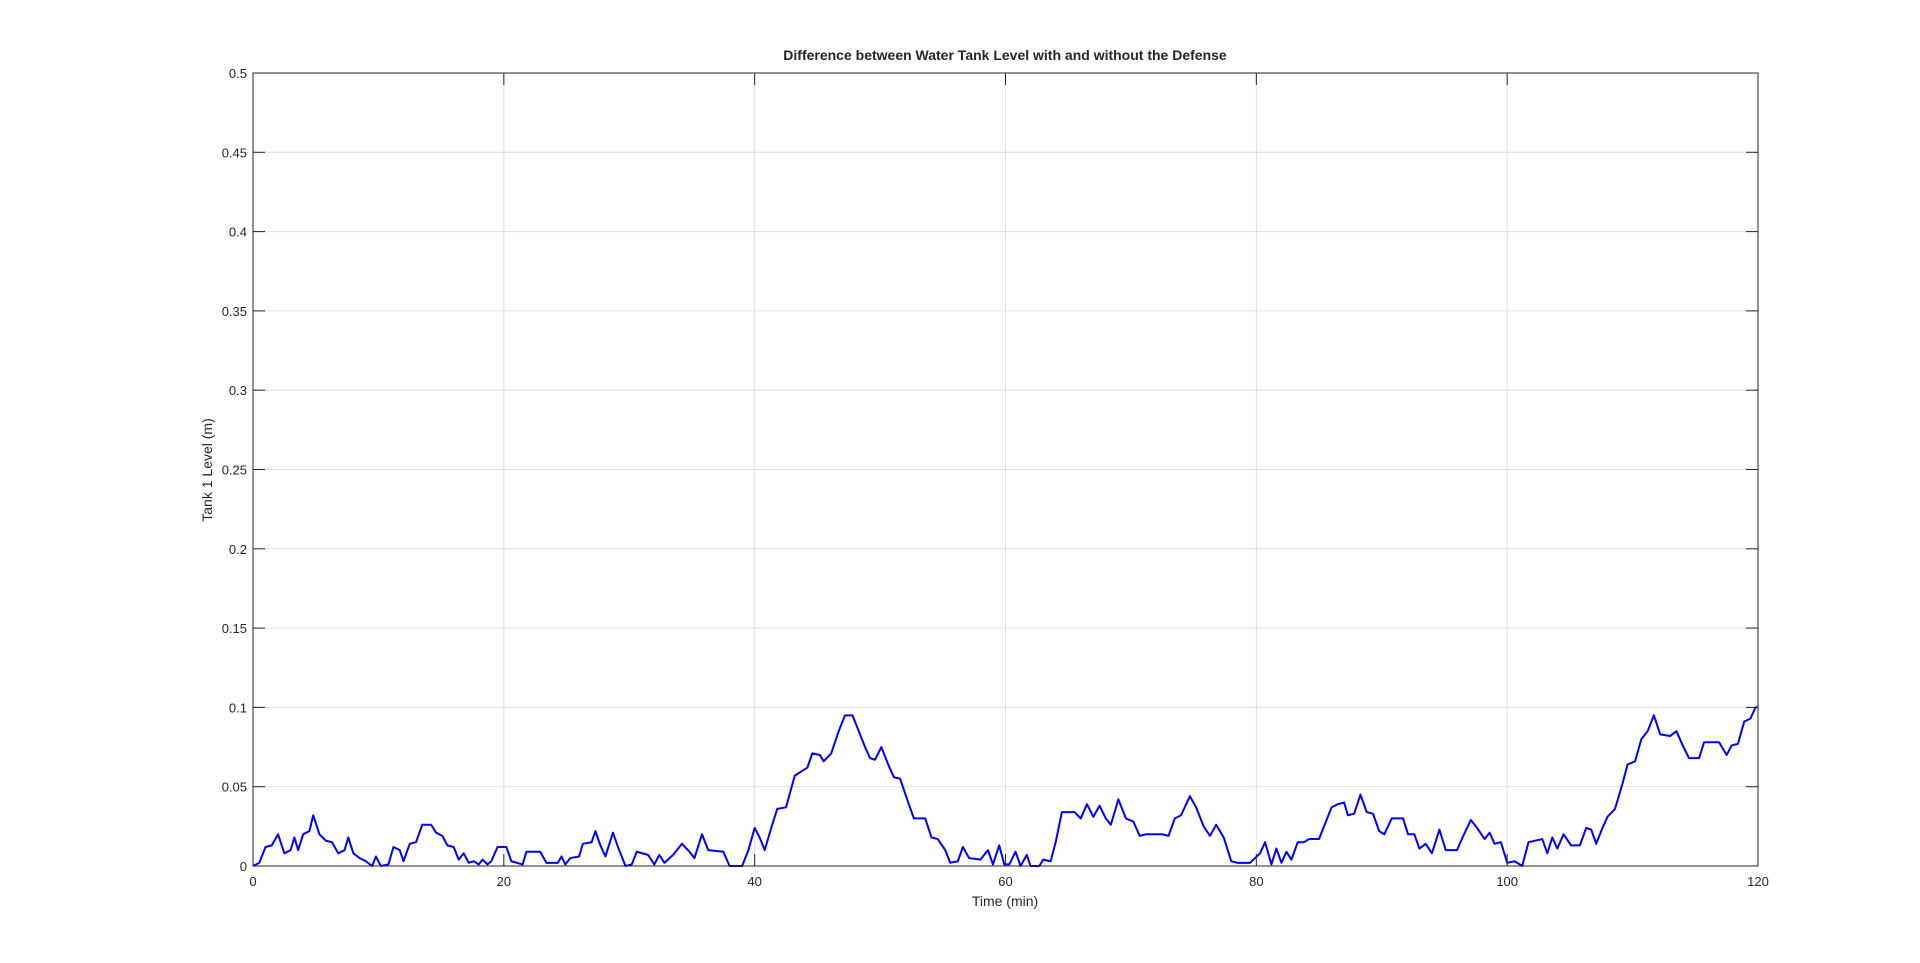 The height and width of the screenshot is (963, 1920). I want to click on y-tick-label: 0.15, so click(234, 628).